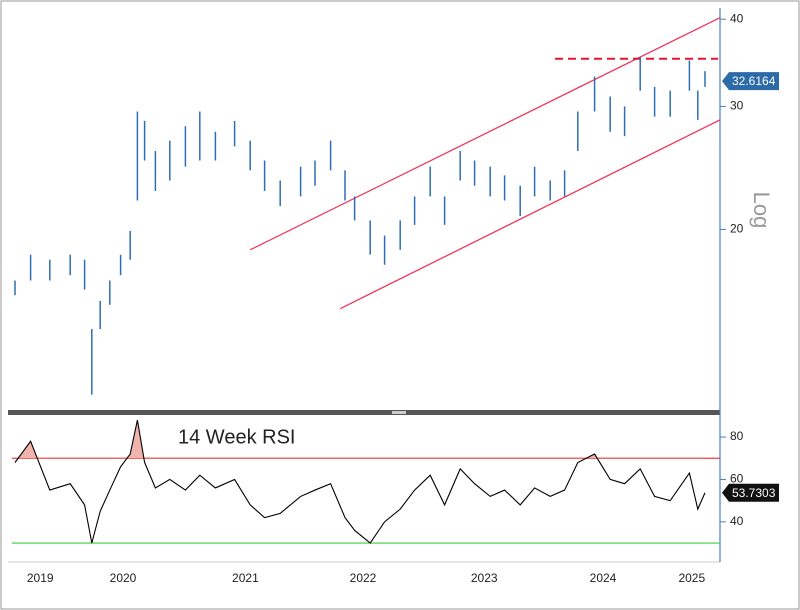 The width and height of the screenshot is (800, 610). I want to click on panel-divider, so click(364, 412).